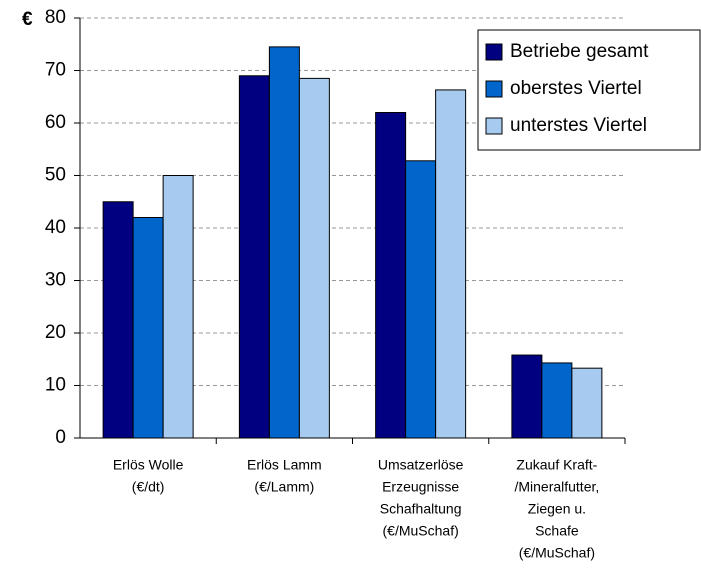  I want to click on y-tick-label: 50, so click(55, 175).